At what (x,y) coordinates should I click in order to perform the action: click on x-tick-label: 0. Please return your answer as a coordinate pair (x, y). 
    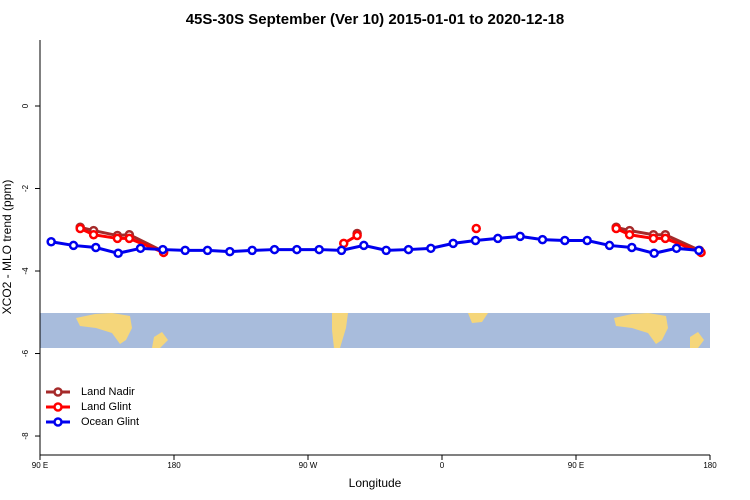
    Looking at the image, I should click on (442, 465).